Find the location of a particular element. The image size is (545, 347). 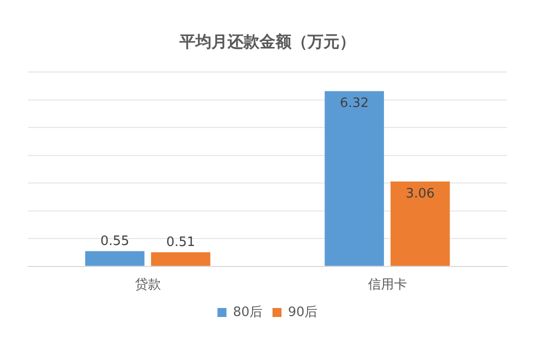

data-label: 3.06 is located at coordinates (420, 194).